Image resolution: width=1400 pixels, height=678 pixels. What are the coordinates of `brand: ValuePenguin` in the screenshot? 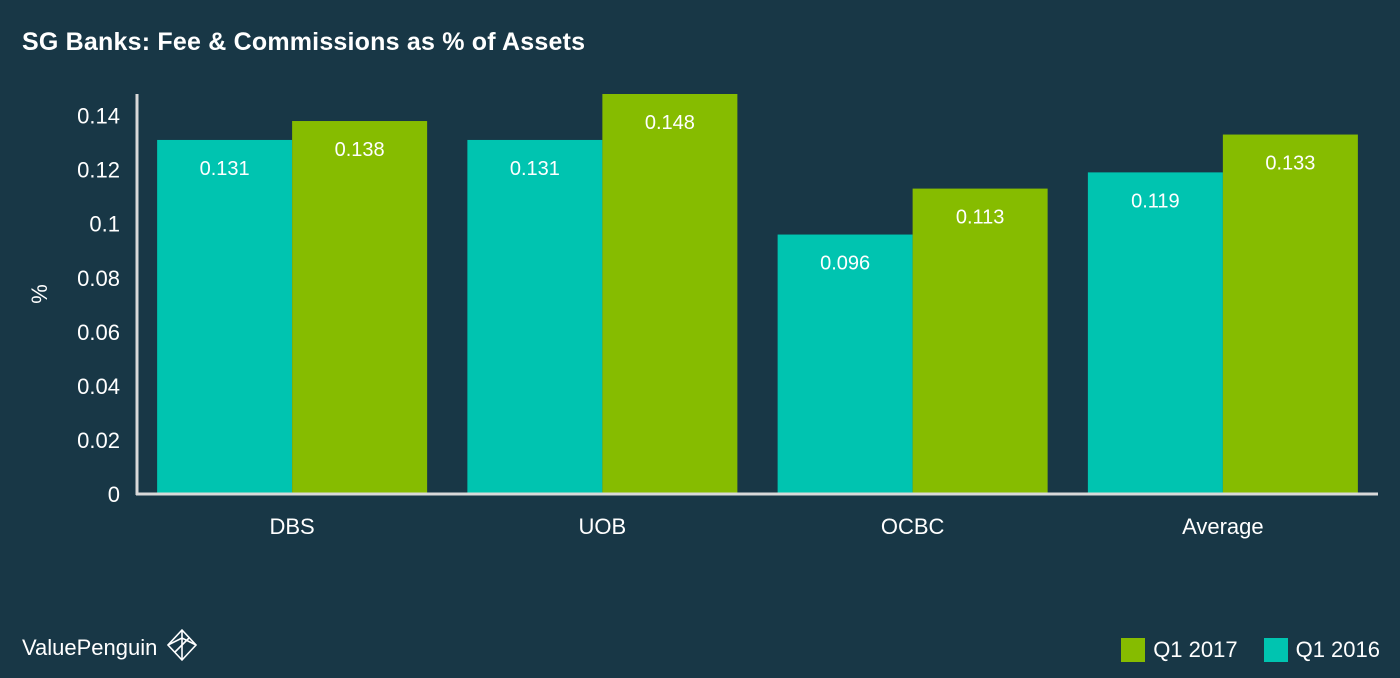 It's located at (110, 648).